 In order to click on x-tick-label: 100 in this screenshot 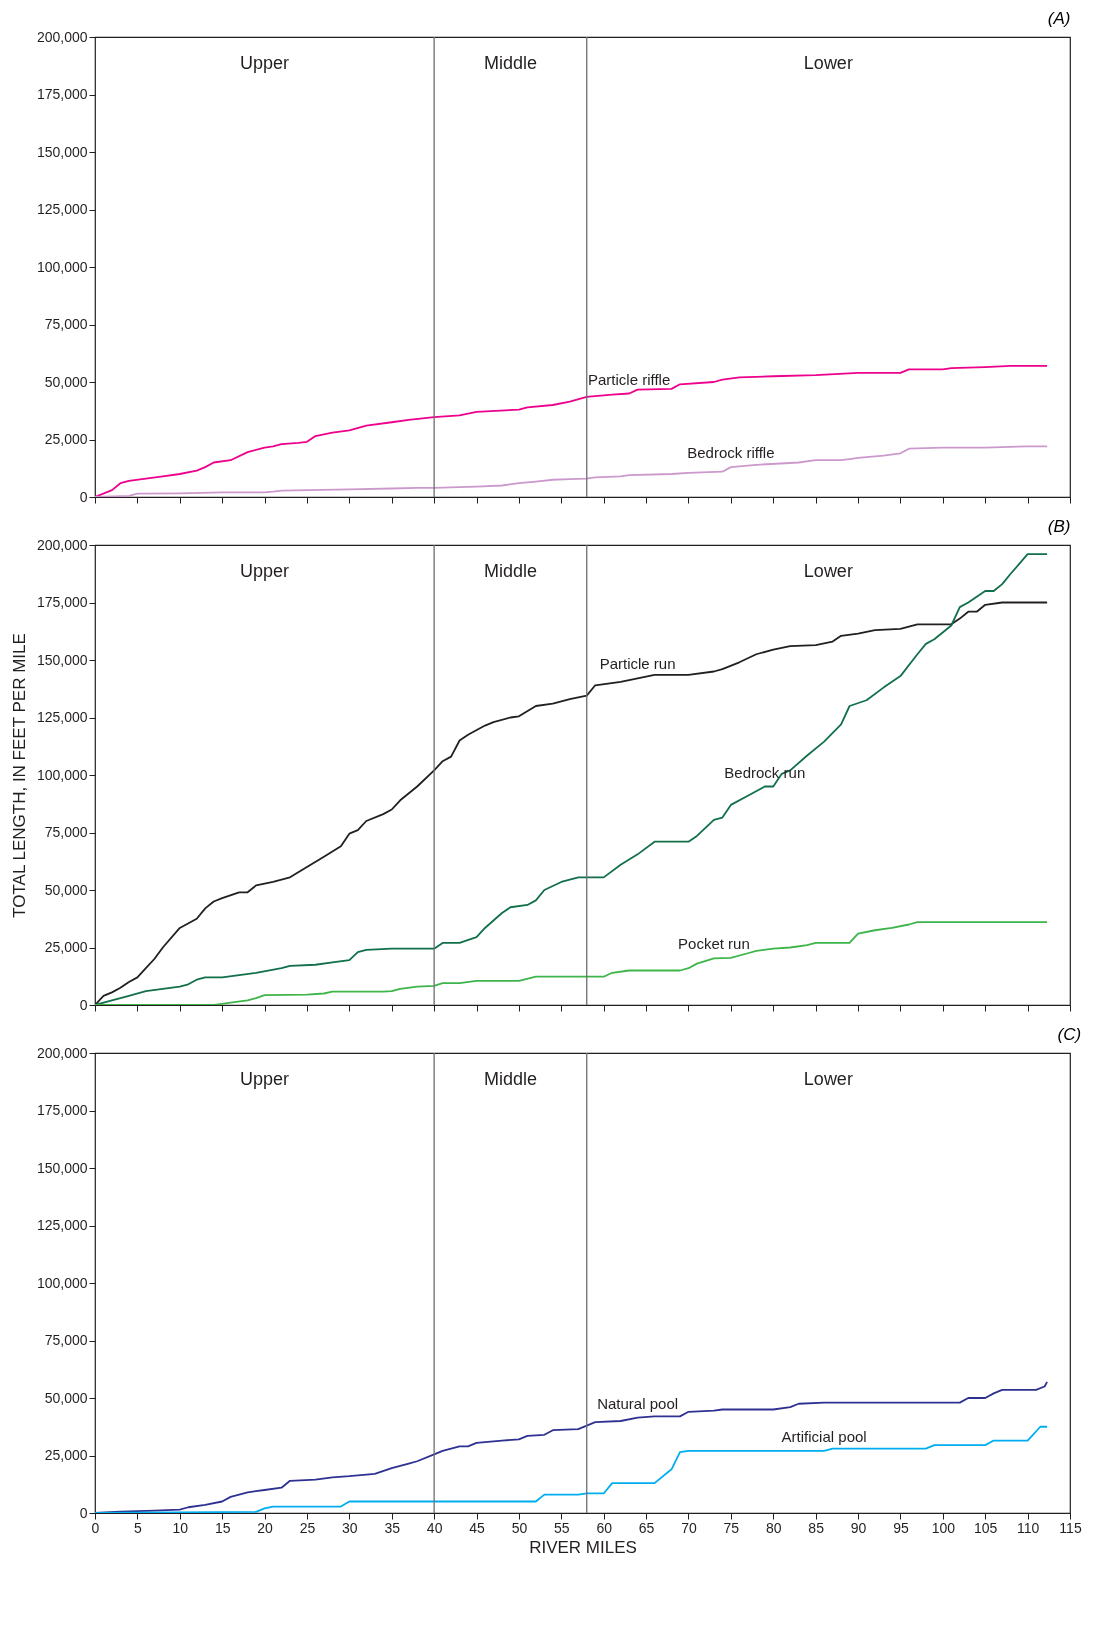, I will do `click(943, 1527)`.